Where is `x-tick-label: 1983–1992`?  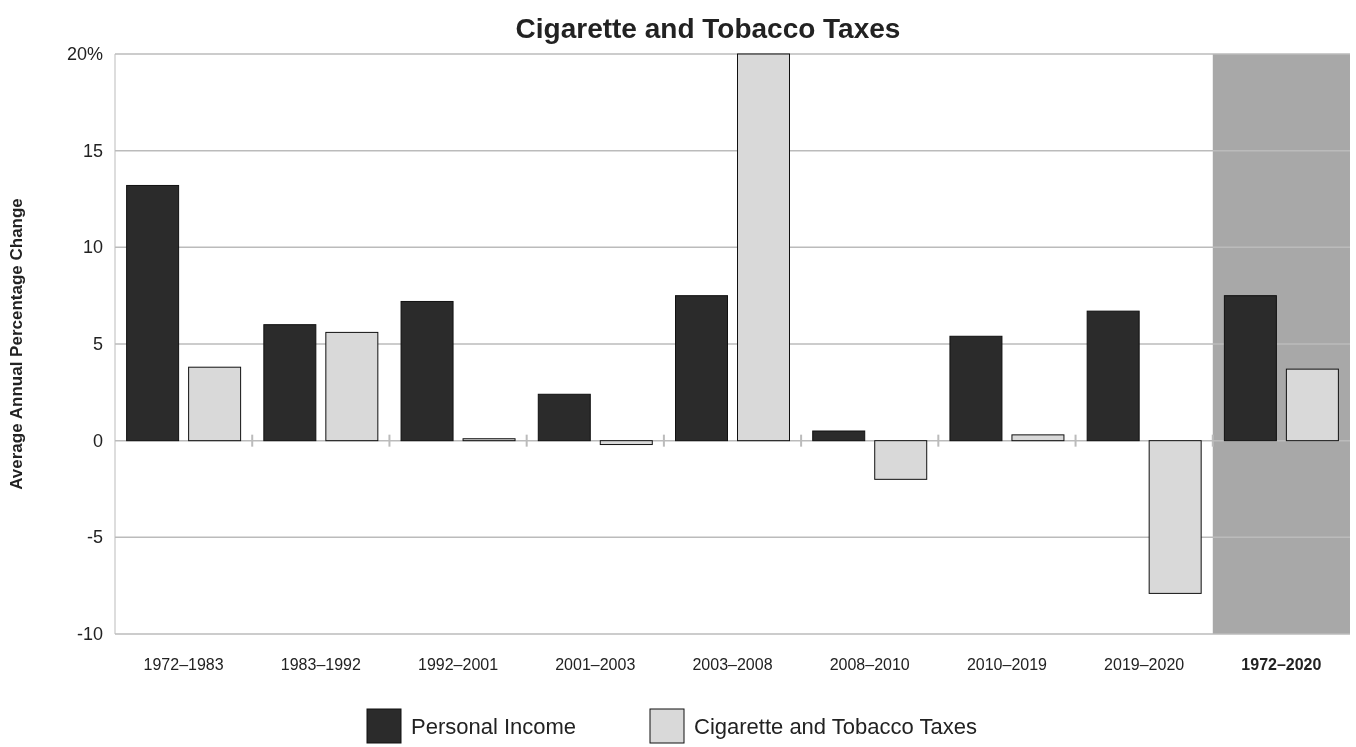 x-tick-label: 1983–1992 is located at coordinates (320, 664).